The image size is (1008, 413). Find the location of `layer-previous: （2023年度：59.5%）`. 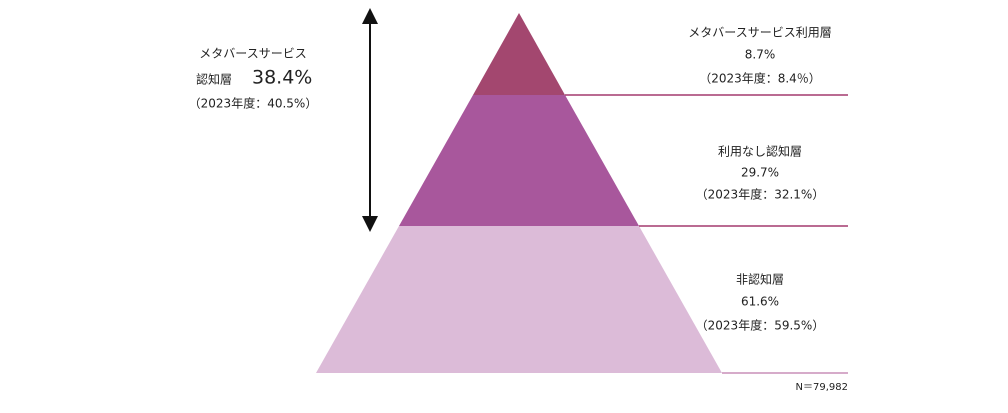

layer-previous: （2023年度：59.5%） is located at coordinates (760, 325).